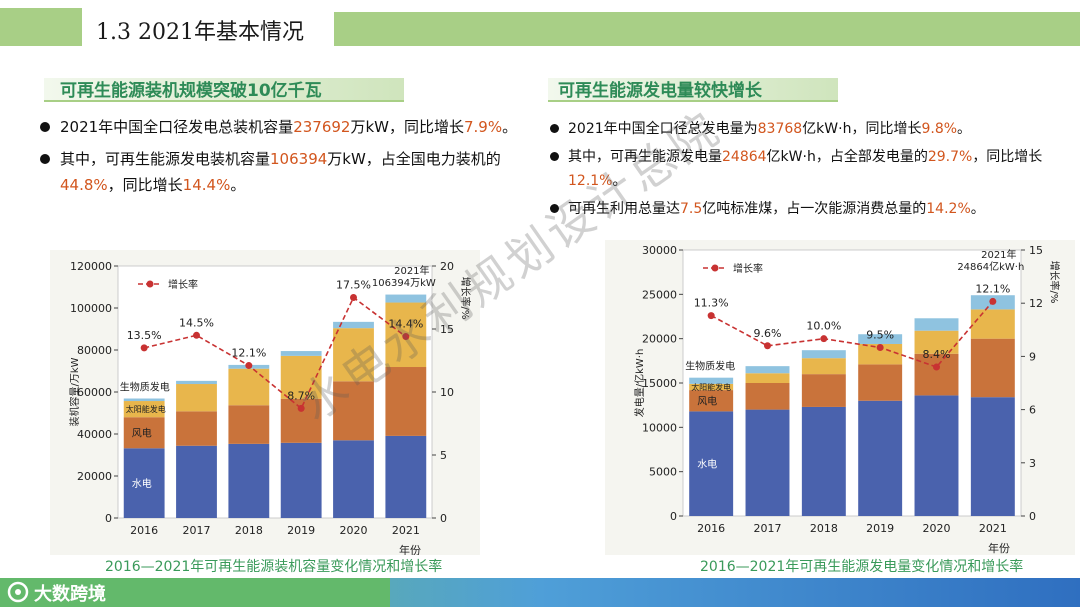 The height and width of the screenshot is (608, 1080). What do you see at coordinates (91, 308) in the screenshot?
I see `y-tick-label: 100000` at bounding box center [91, 308].